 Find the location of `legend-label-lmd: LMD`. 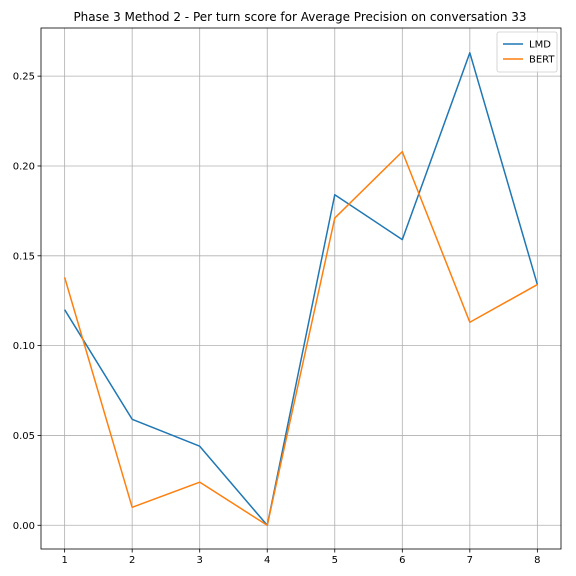

legend-label-lmd: LMD is located at coordinates (540, 45).